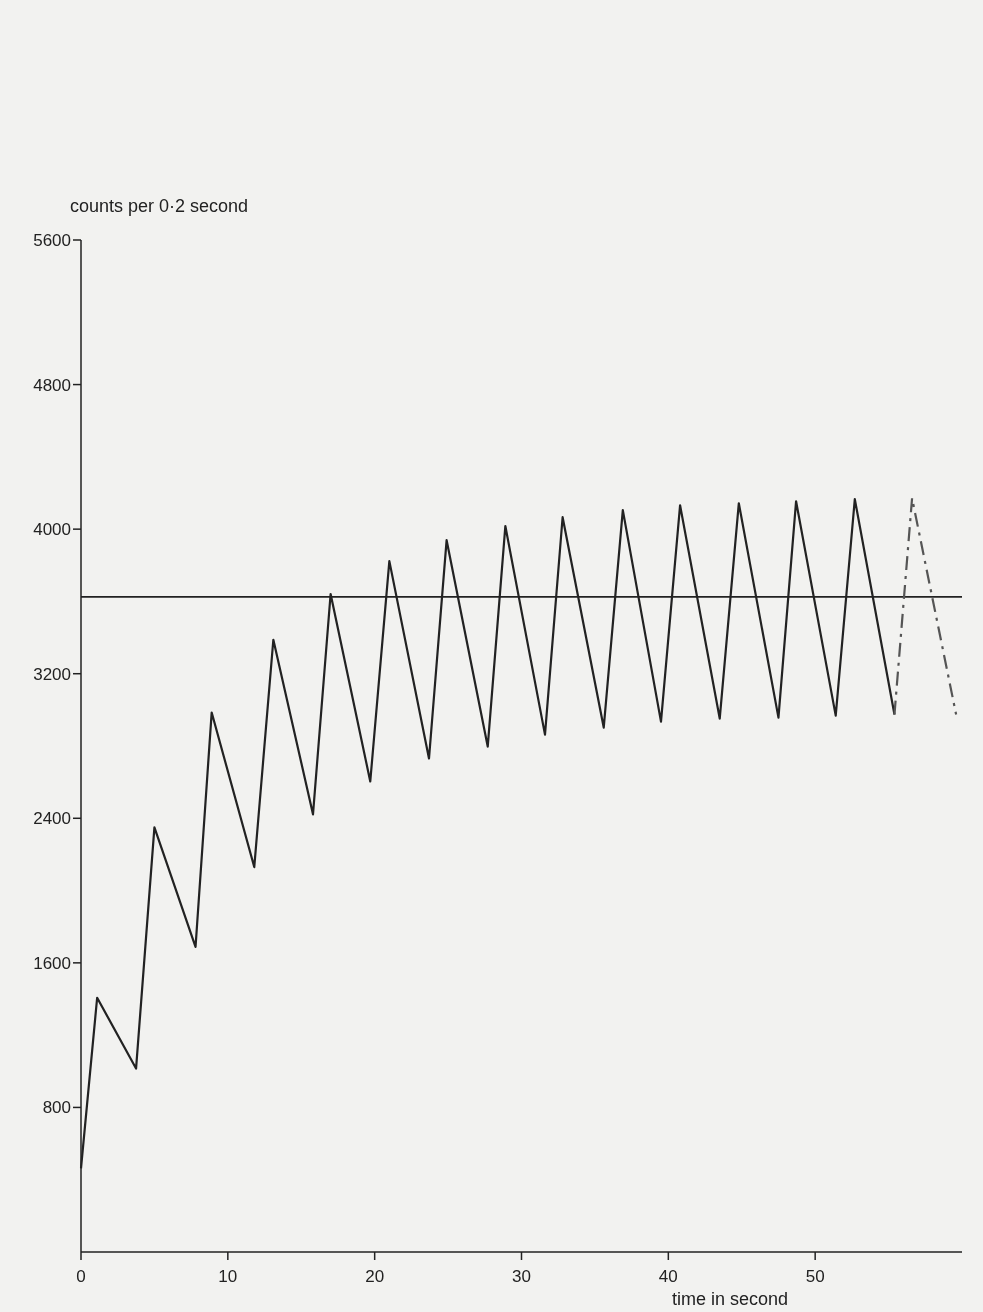 The height and width of the screenshot is (1312, 983). What do you see at coordinates (668, 1276) in the screenshot?
I see `x-tick-label: 40` at bounding box center [668, 1276].